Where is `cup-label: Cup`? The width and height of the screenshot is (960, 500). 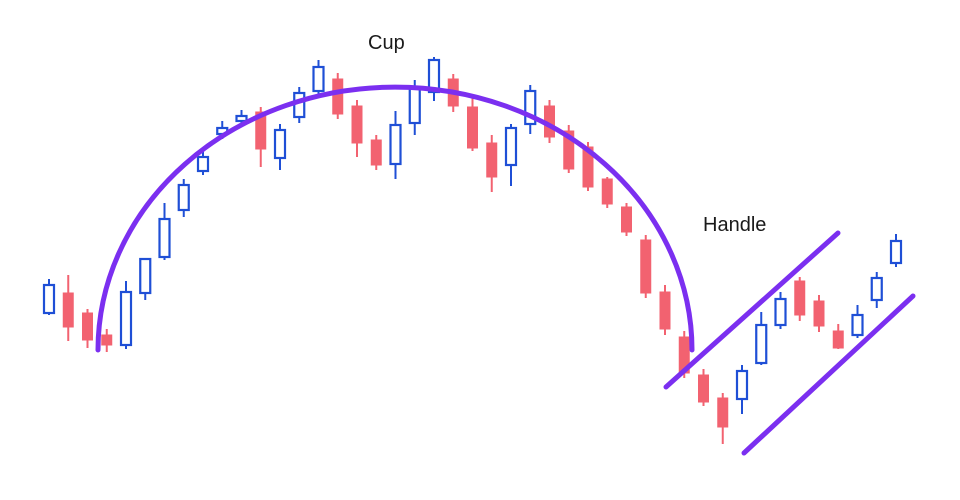 cup-label: Cup is located at coordinates (386, 43).